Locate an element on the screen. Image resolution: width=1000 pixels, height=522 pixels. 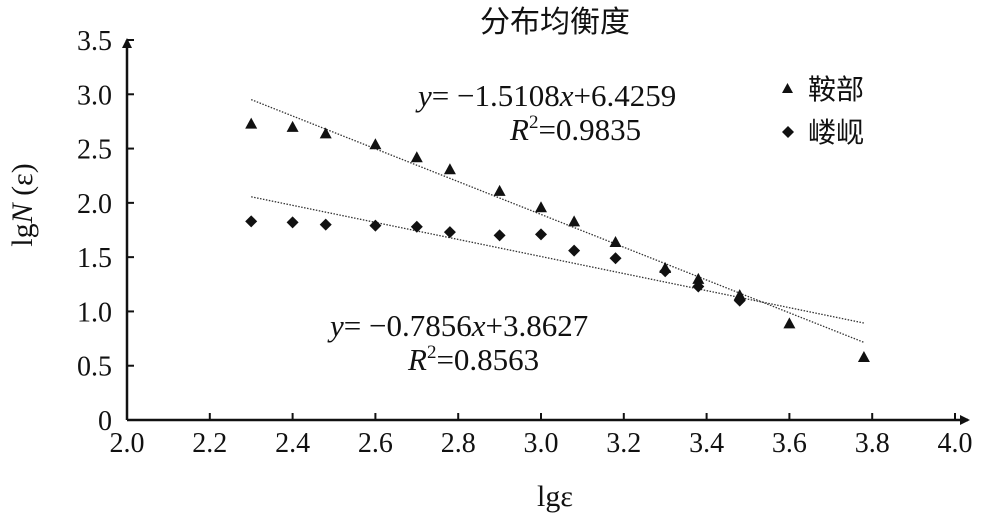
regression-equation-2: y= −0.7856x+3.8627 R2=0.8563 is located at coordinates (457, 342).